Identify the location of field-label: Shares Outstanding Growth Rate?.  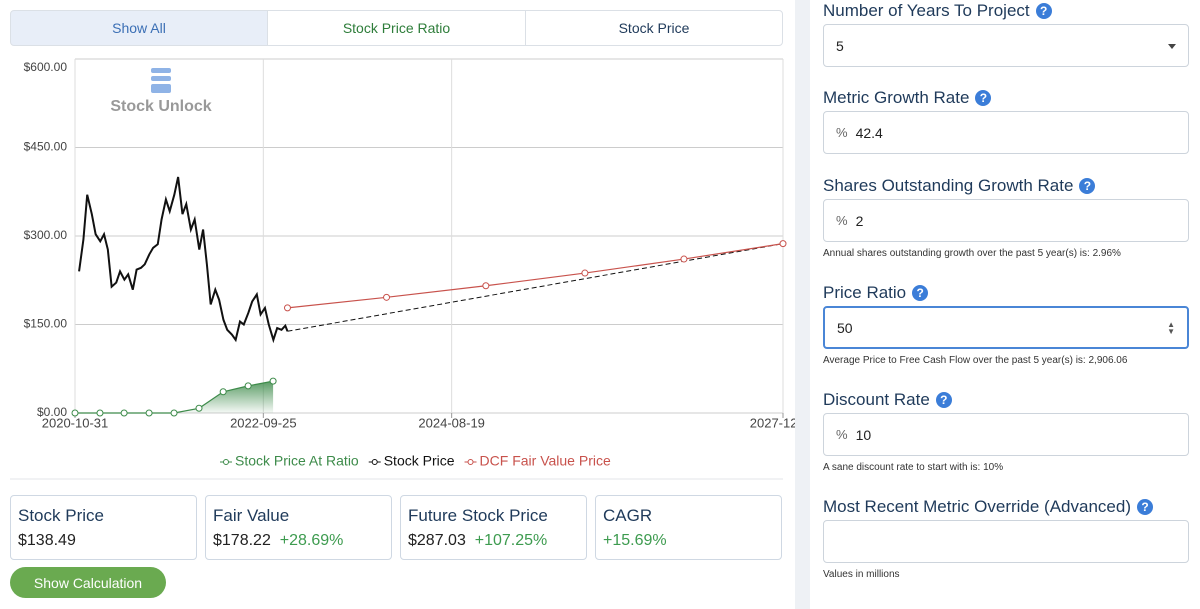
(959, 186).